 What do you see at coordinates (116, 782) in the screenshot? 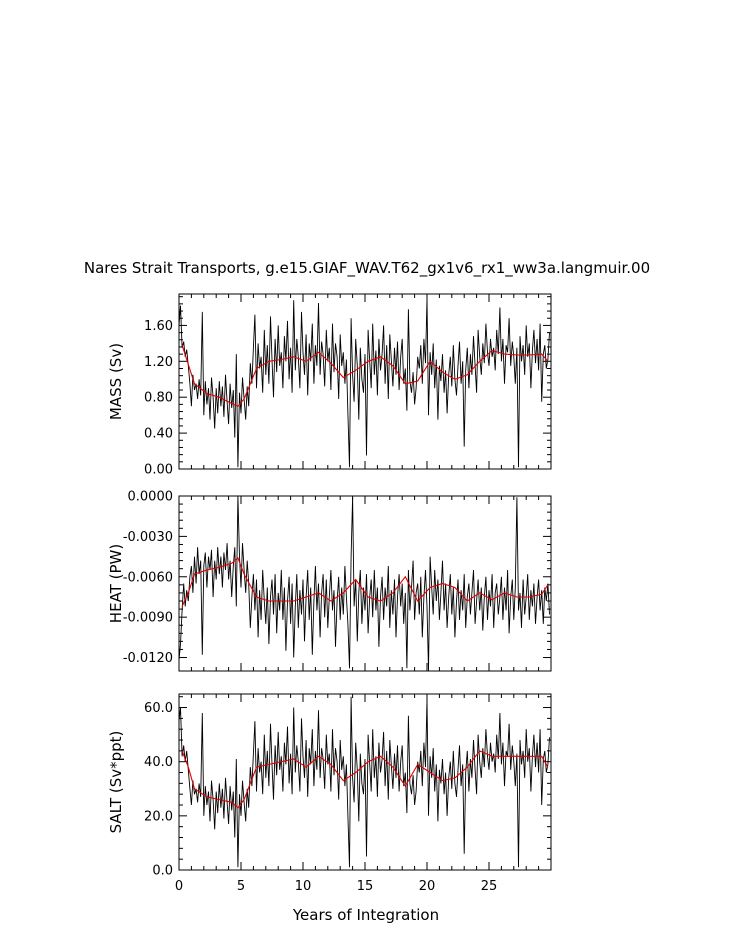
I see `y-axis-title-salt: SALT (Sv*ppt)` at bounding box center [116, 782].